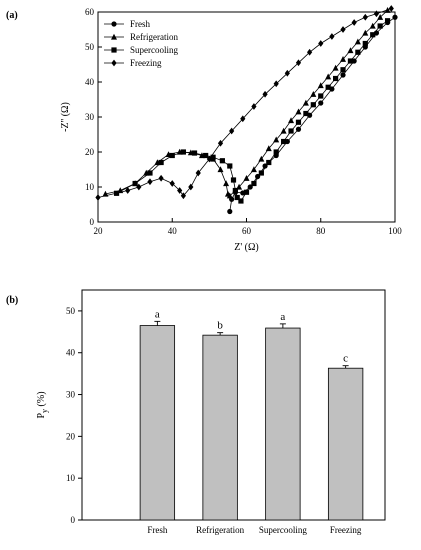 The width and height of the screenshot is (421, 550). What do you see at coordinates (395, 231) in the screenshot?
I see `x-tick-label: 100` at bounding box center [395, 231].